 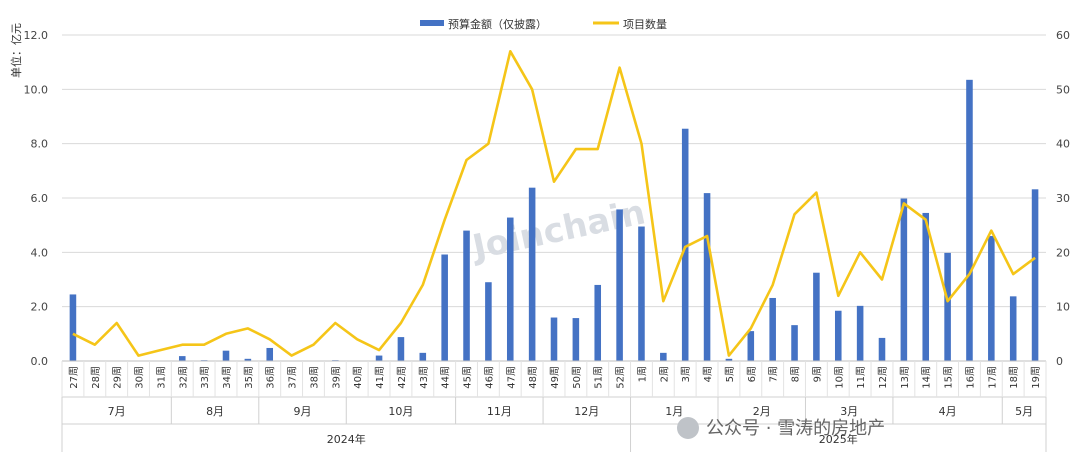 I want to click on x-tick-label: 3周, so click(x=686, y=374).